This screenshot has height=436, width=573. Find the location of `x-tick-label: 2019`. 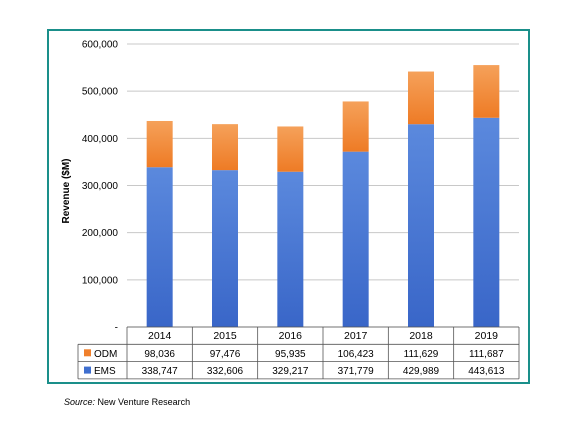

x-tick-label: 2019 is located at coordinates (487, 336).